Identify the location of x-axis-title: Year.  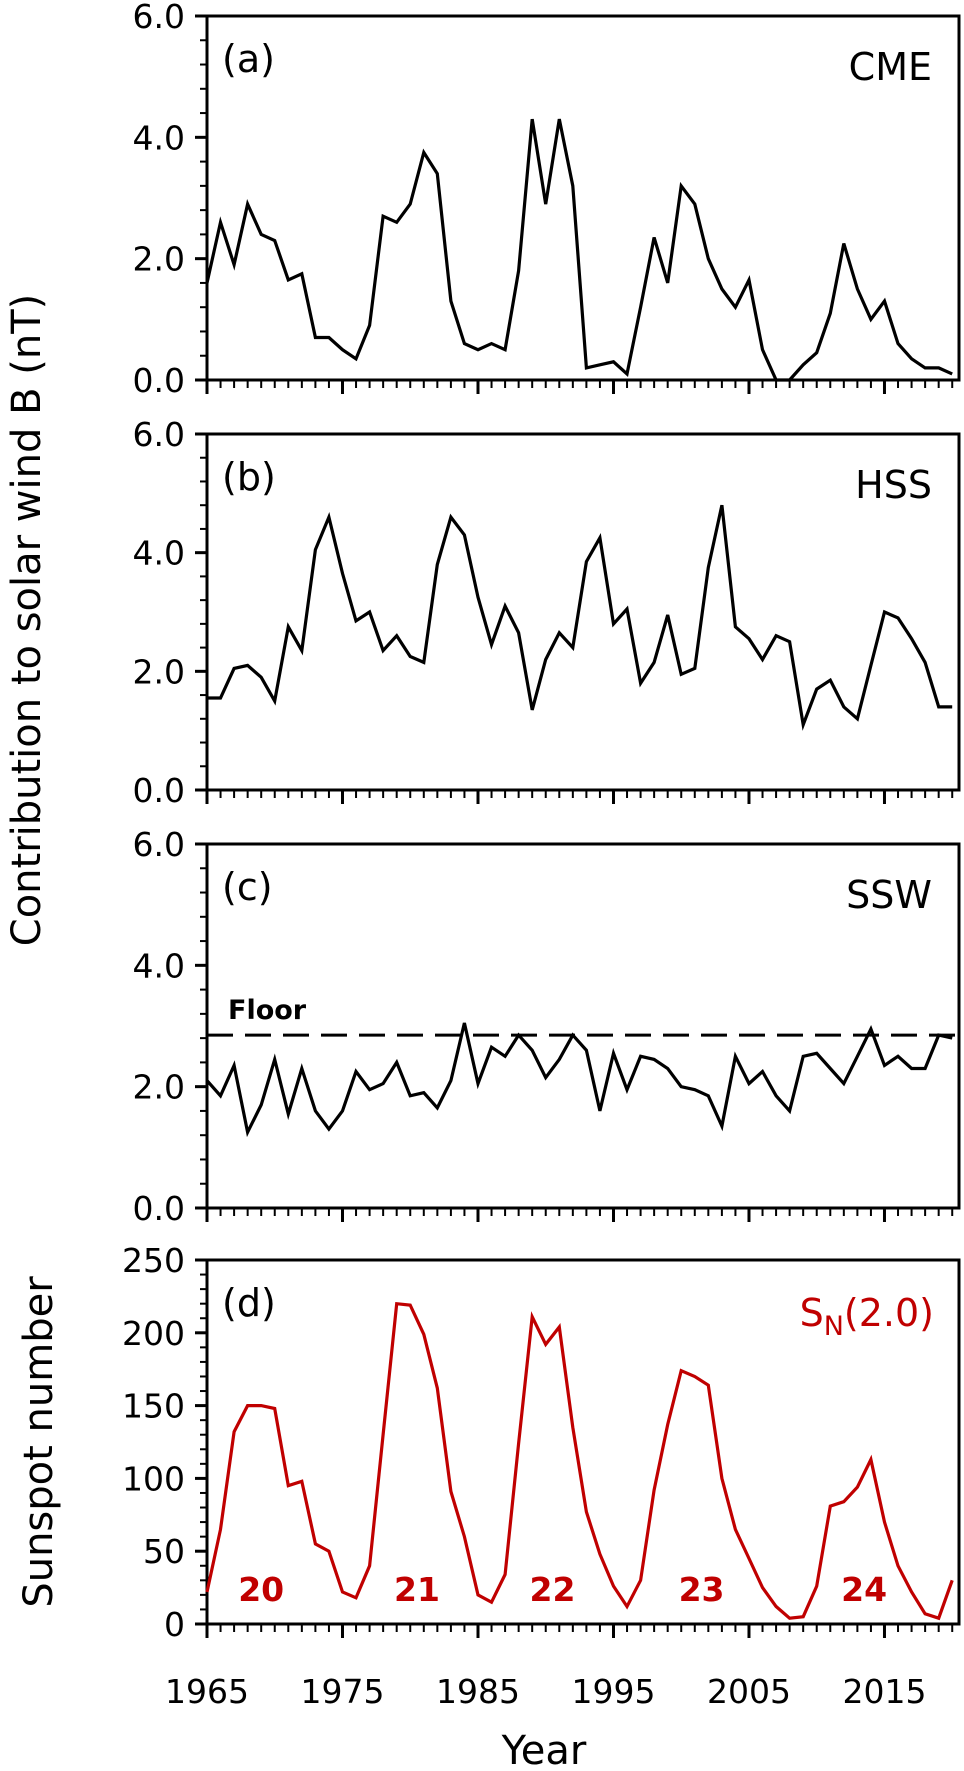
(544, 1749).